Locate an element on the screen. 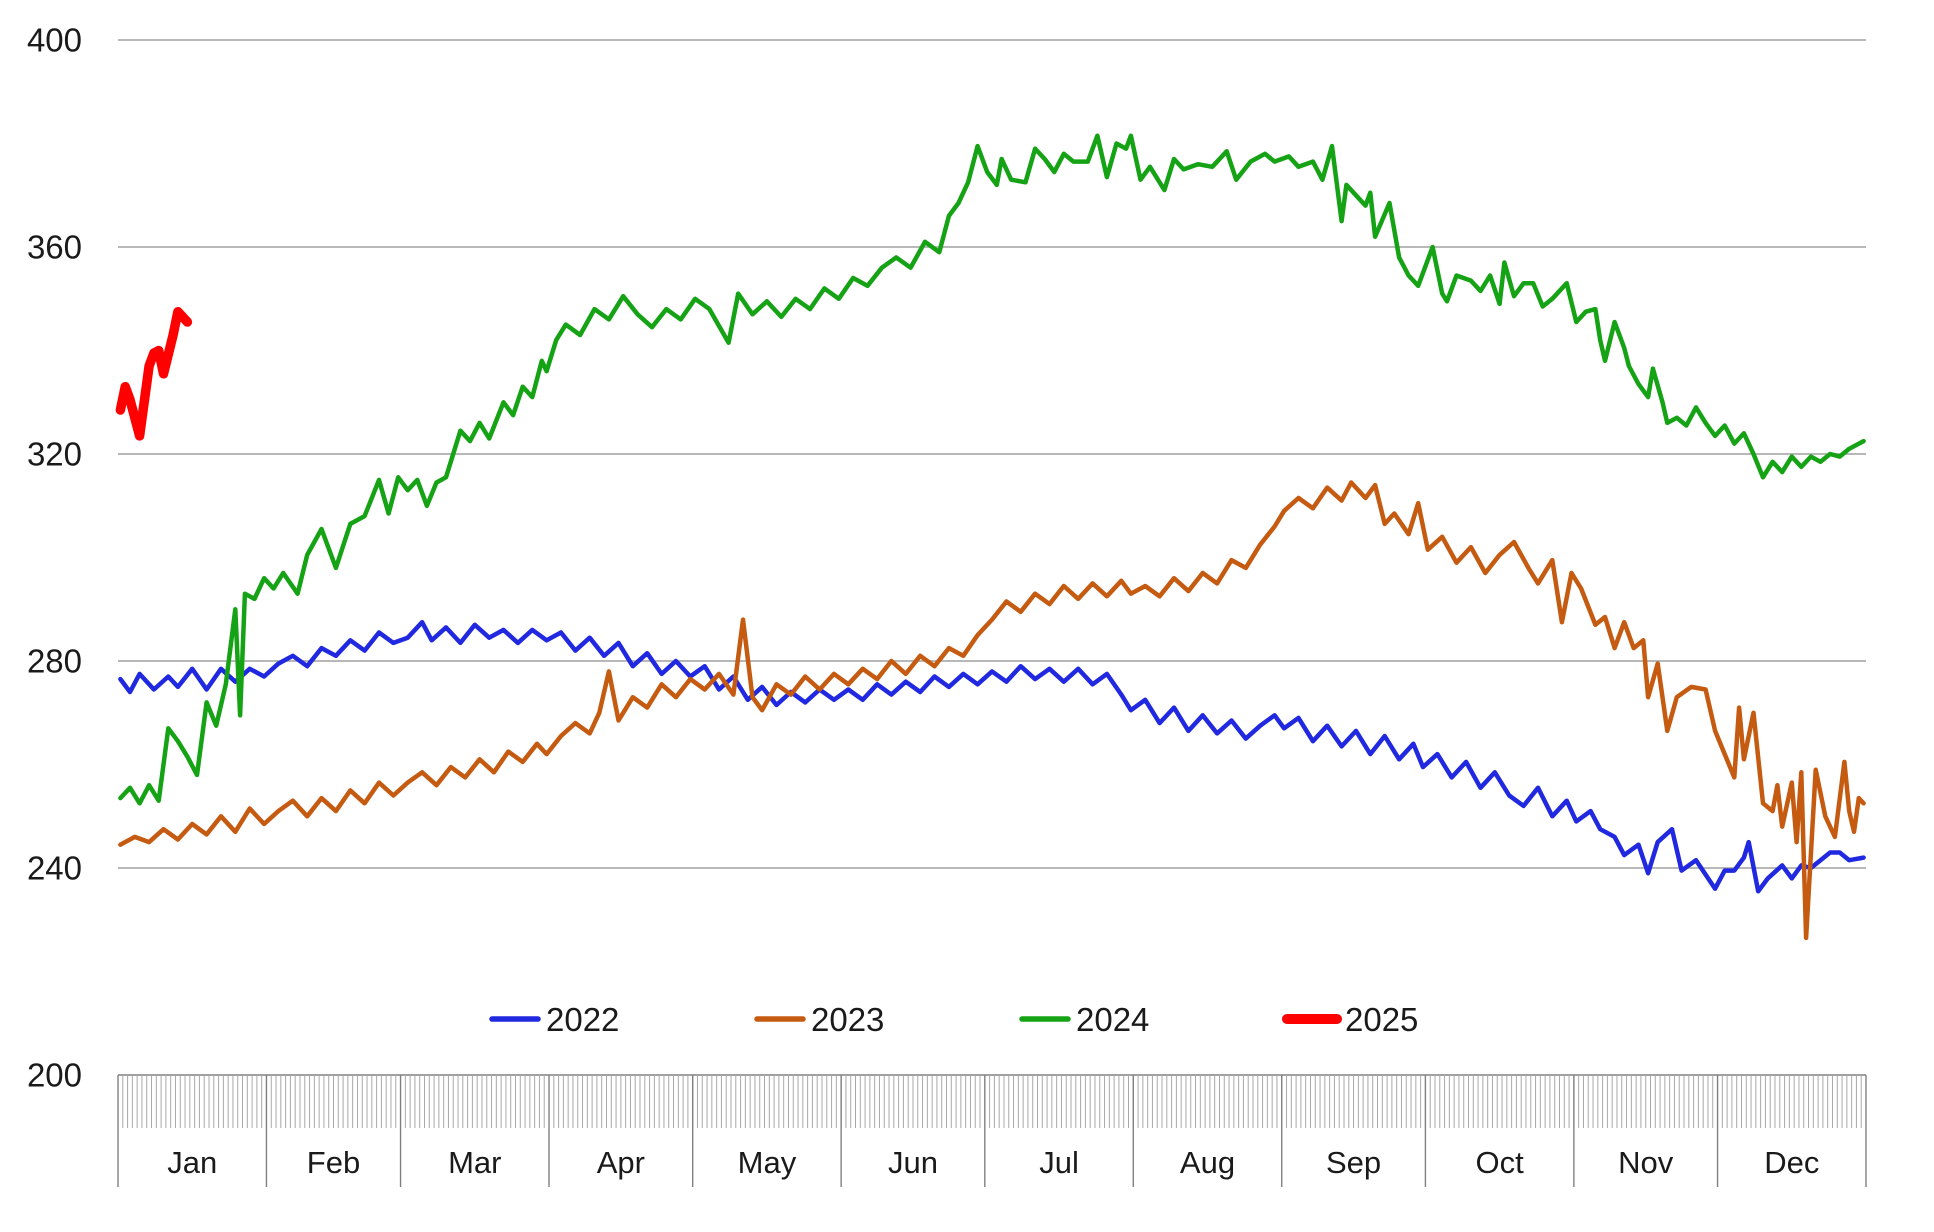 Image resolution: width=1934 pixels, height=1232 pixels. month-label: Dec is located at coordinates (1791, 1162).